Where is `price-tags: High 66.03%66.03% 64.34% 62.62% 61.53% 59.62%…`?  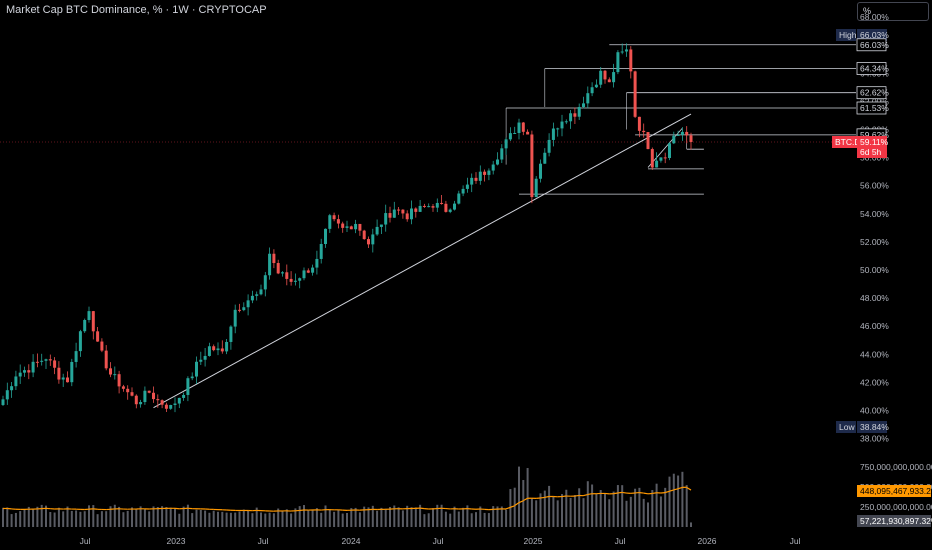 price-tags: High 66.03%66.03% 64.34% 62.62% 61.53% 59.62%… is located at coordinates (882, 278).